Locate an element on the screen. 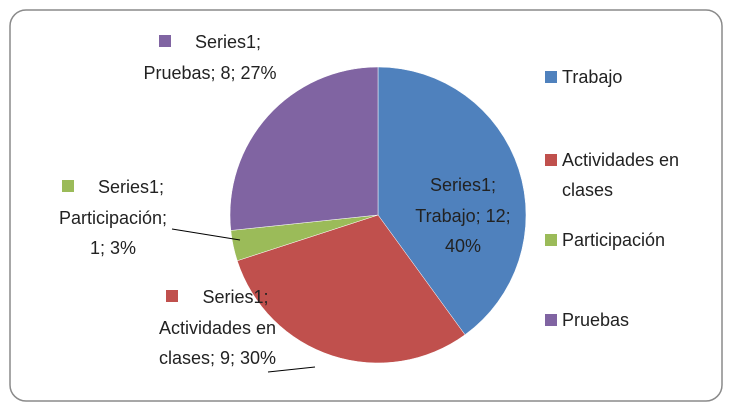 The height and width of the screenshot is (411, 733). legend-item: Pruebas is located at coordinates (630, 320).